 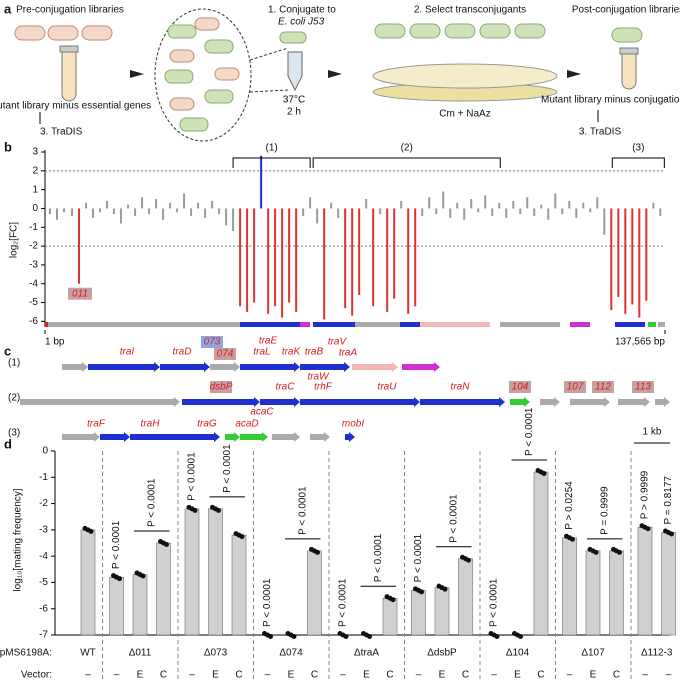 What do you see at coordinates (43, 503) in the screenshot?
I see `y-tick-label: -2` at bounding box center [43, 503].